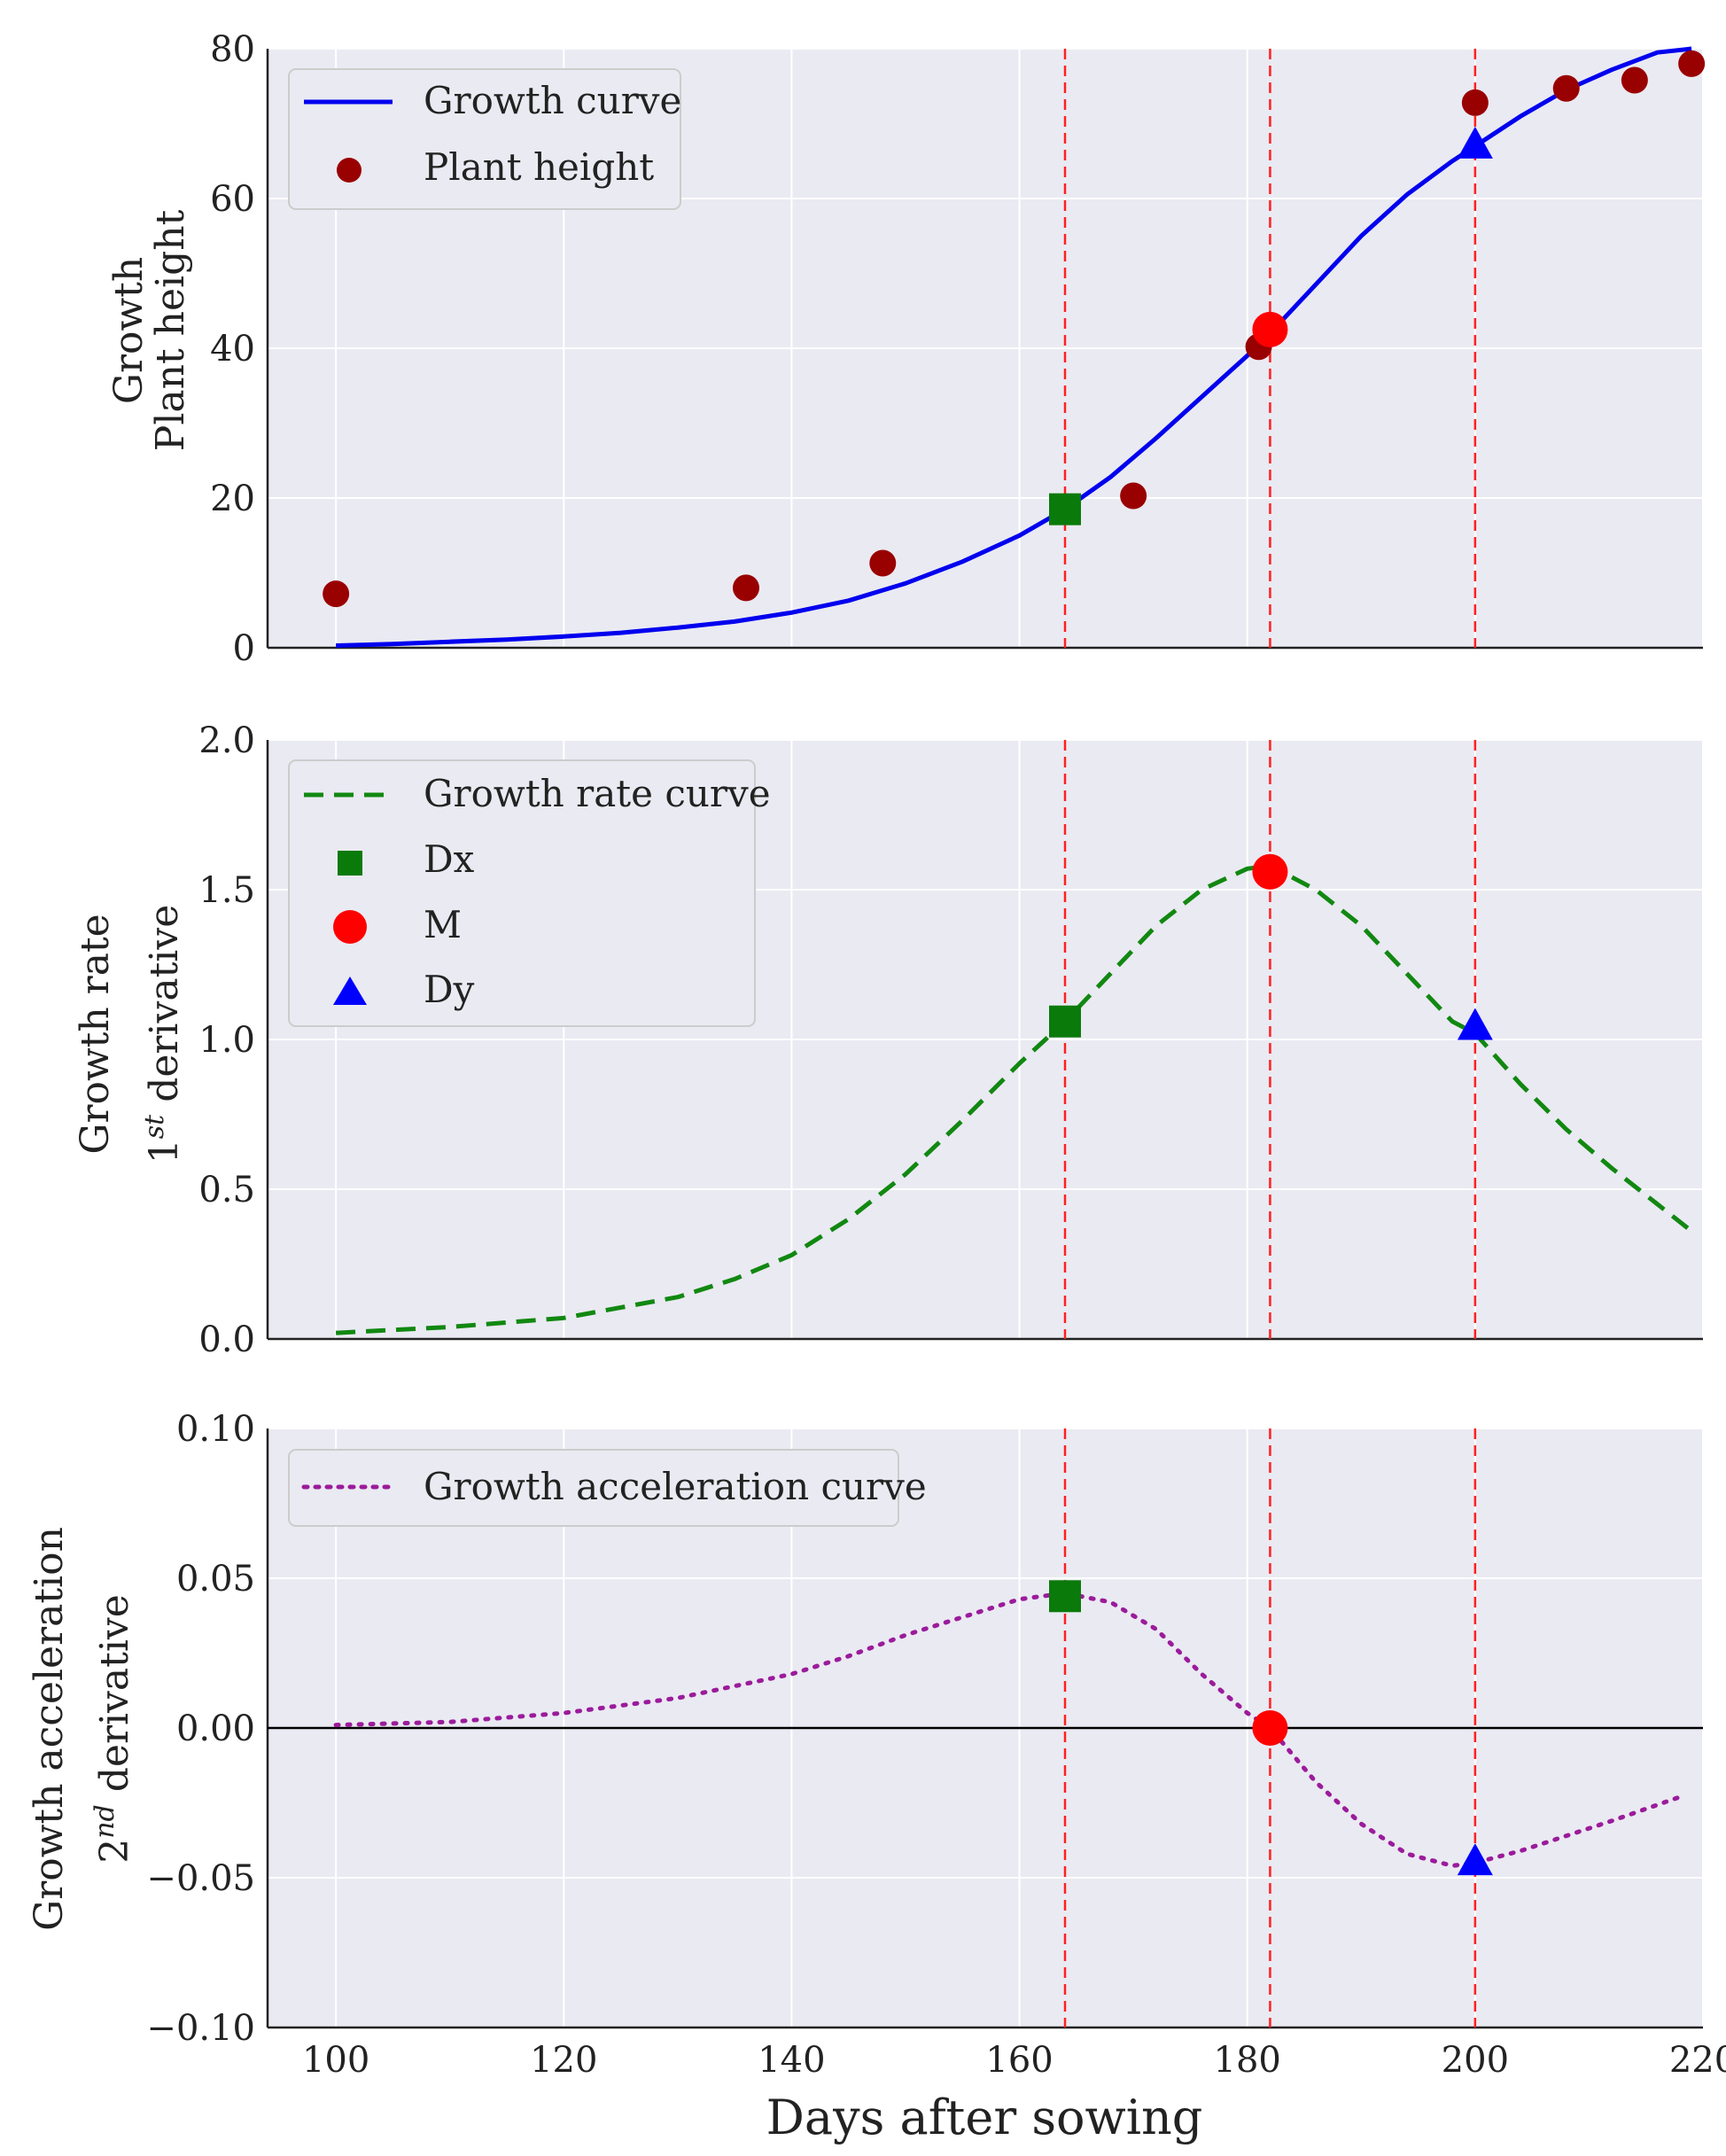 The width and height of the screenshot is (1726, 2156). I want to click on legend-label-growth-acceleration-curve: Growth acceleration curve, so click(675, 1486).